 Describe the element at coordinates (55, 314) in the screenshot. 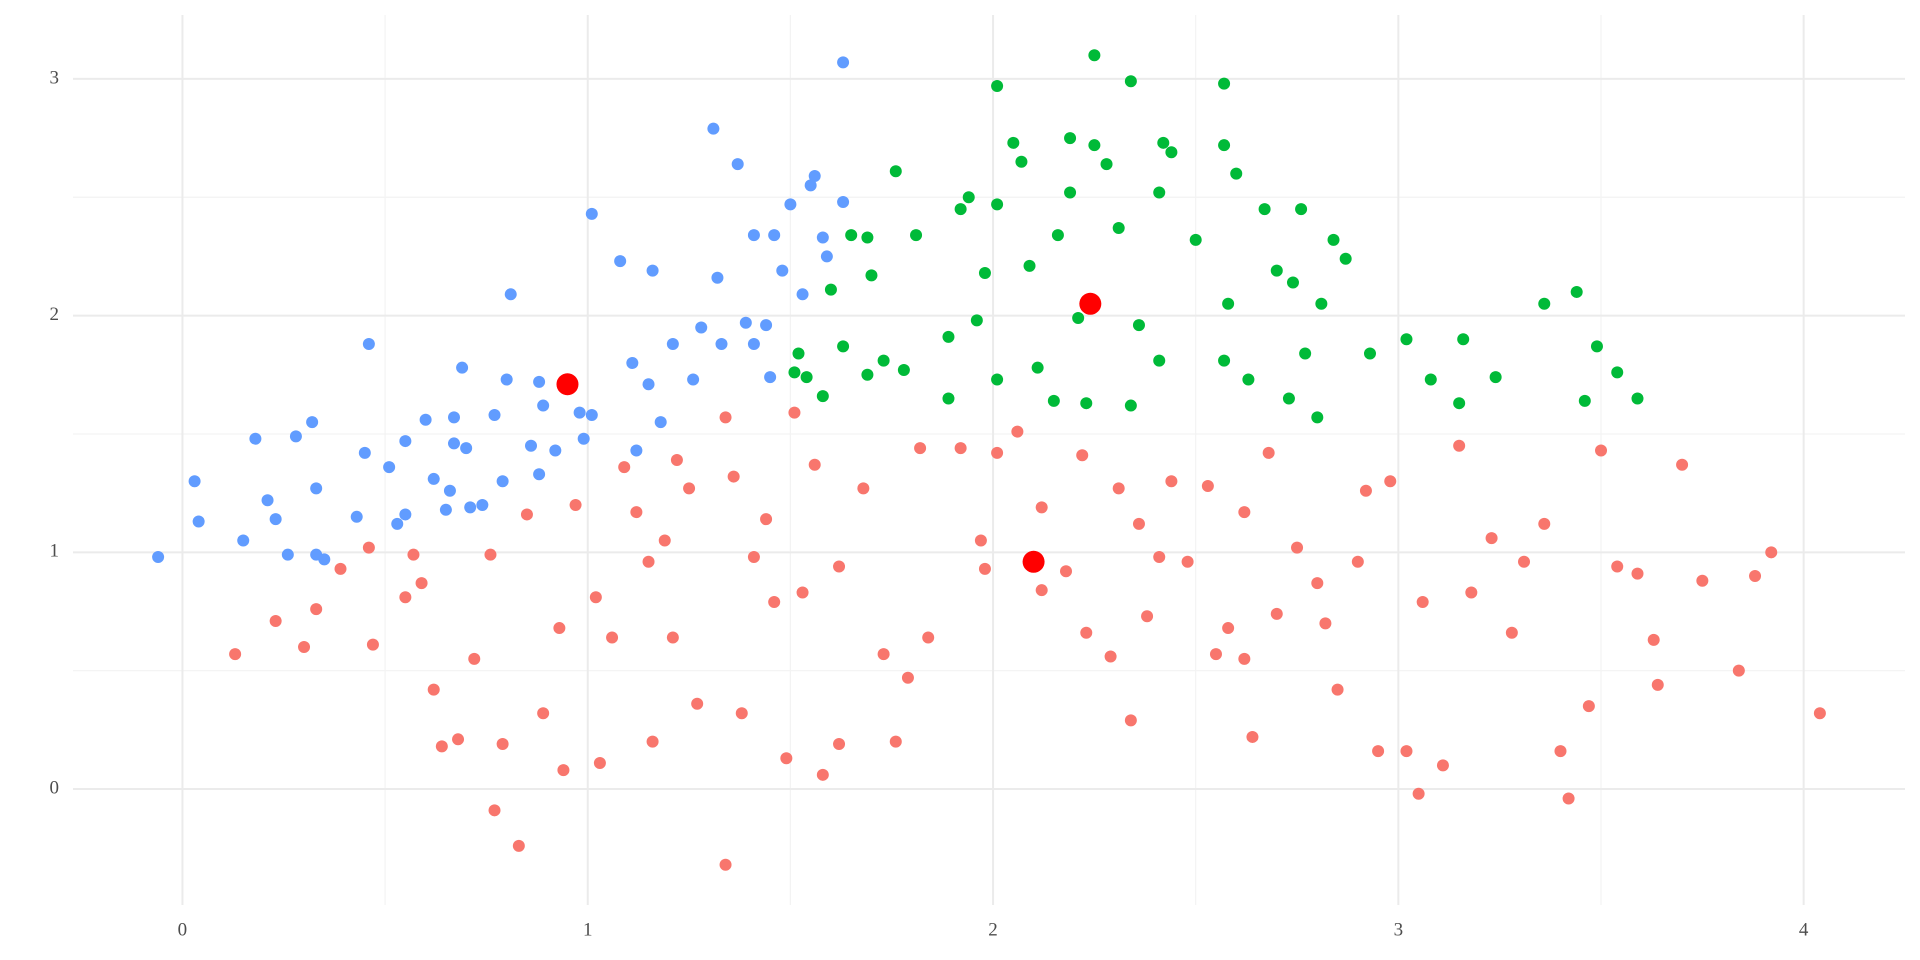

I see `y-tick-label: 2` at that location.